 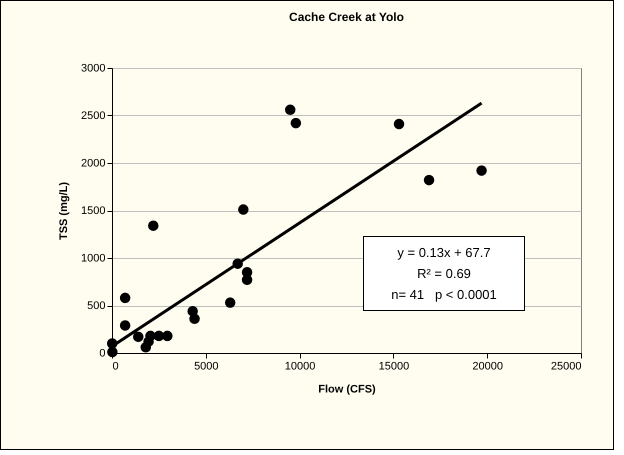 What do you see at coordinates (394, 366) in the screenshot?
I see `x-tick-label: 15000` at bounding box center [394, 366].